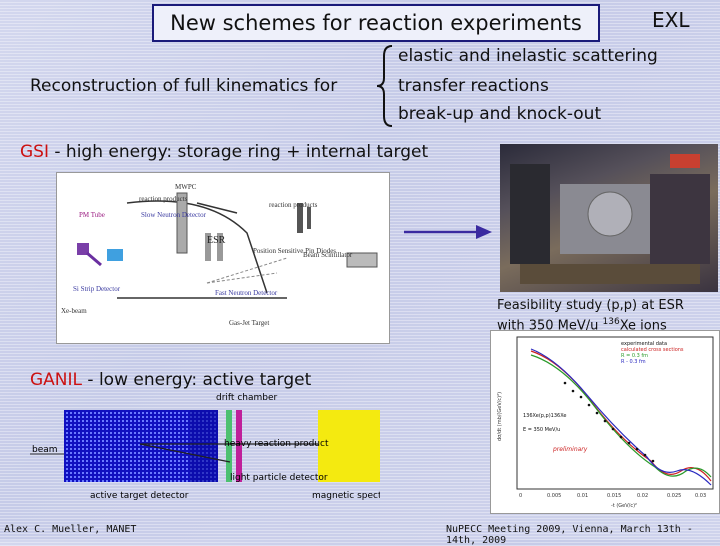  What do you see at coordinates (34, 152) in the screenshot?
I see `gsi-name: GSI` at bounding box center [34, 152].